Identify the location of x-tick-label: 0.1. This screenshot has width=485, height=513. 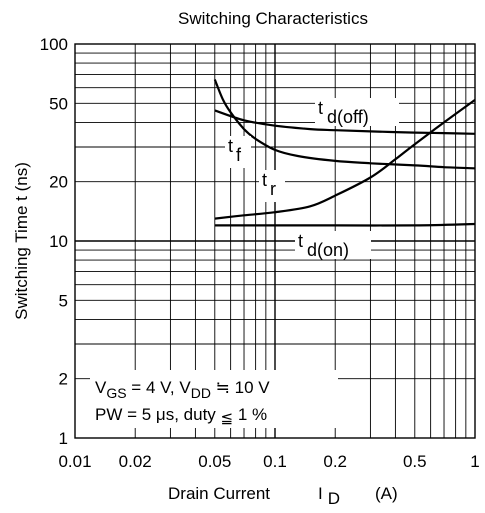
(275, 461).